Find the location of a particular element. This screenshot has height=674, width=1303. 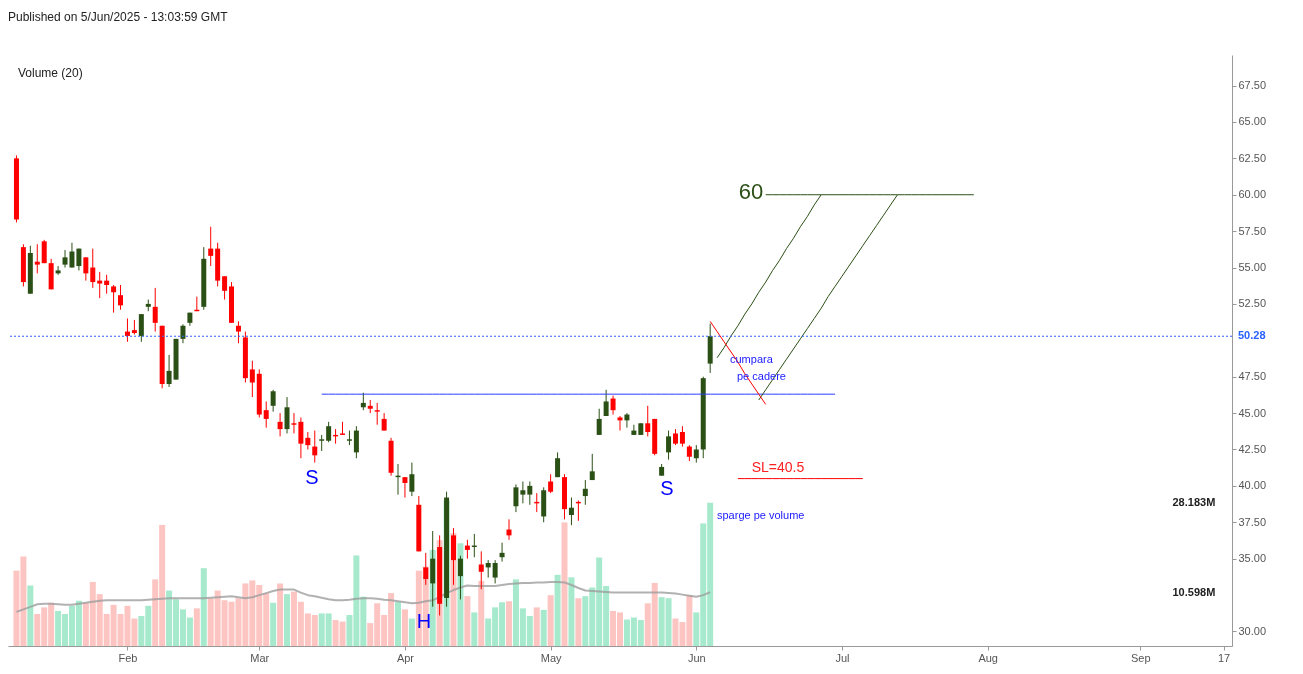

y-tick-label: 40.00 is located at coordinates (1252, 485).